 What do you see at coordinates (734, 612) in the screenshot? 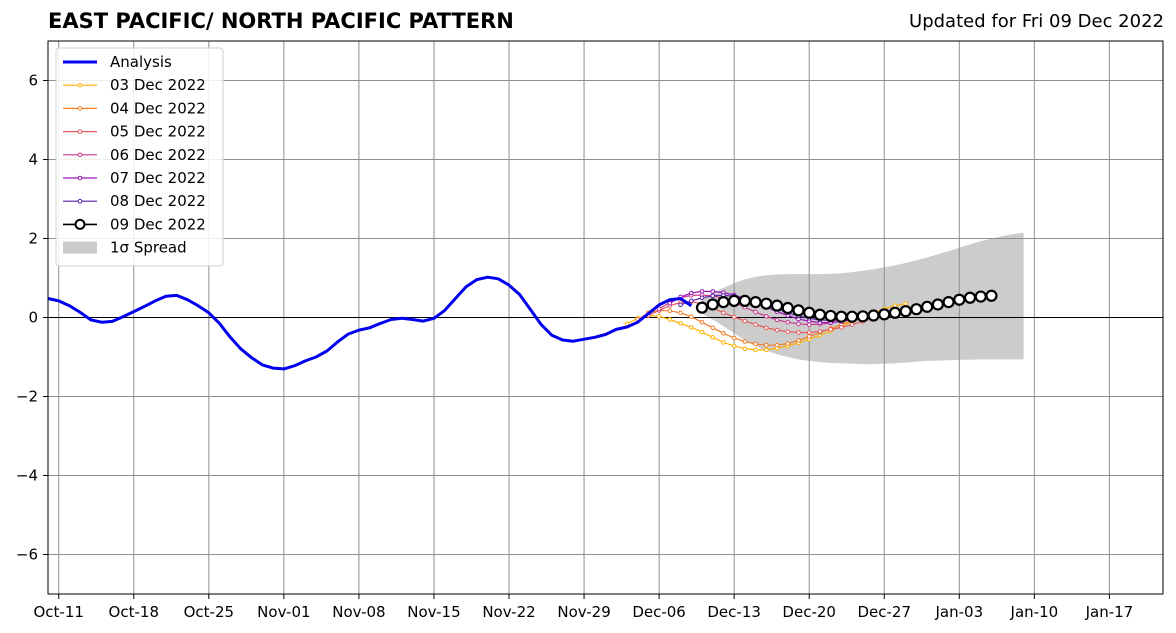
I see `x-tick-label: Dec-13` at bounding box center [734, 612].